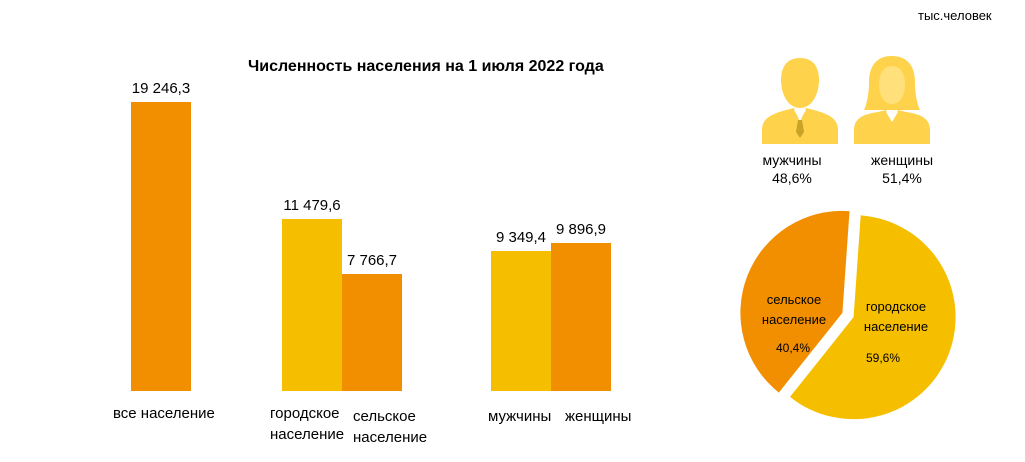 The height and width of the screenshot is (462, 1025). I want to click on male-label: мужчины, so click(792, 160).